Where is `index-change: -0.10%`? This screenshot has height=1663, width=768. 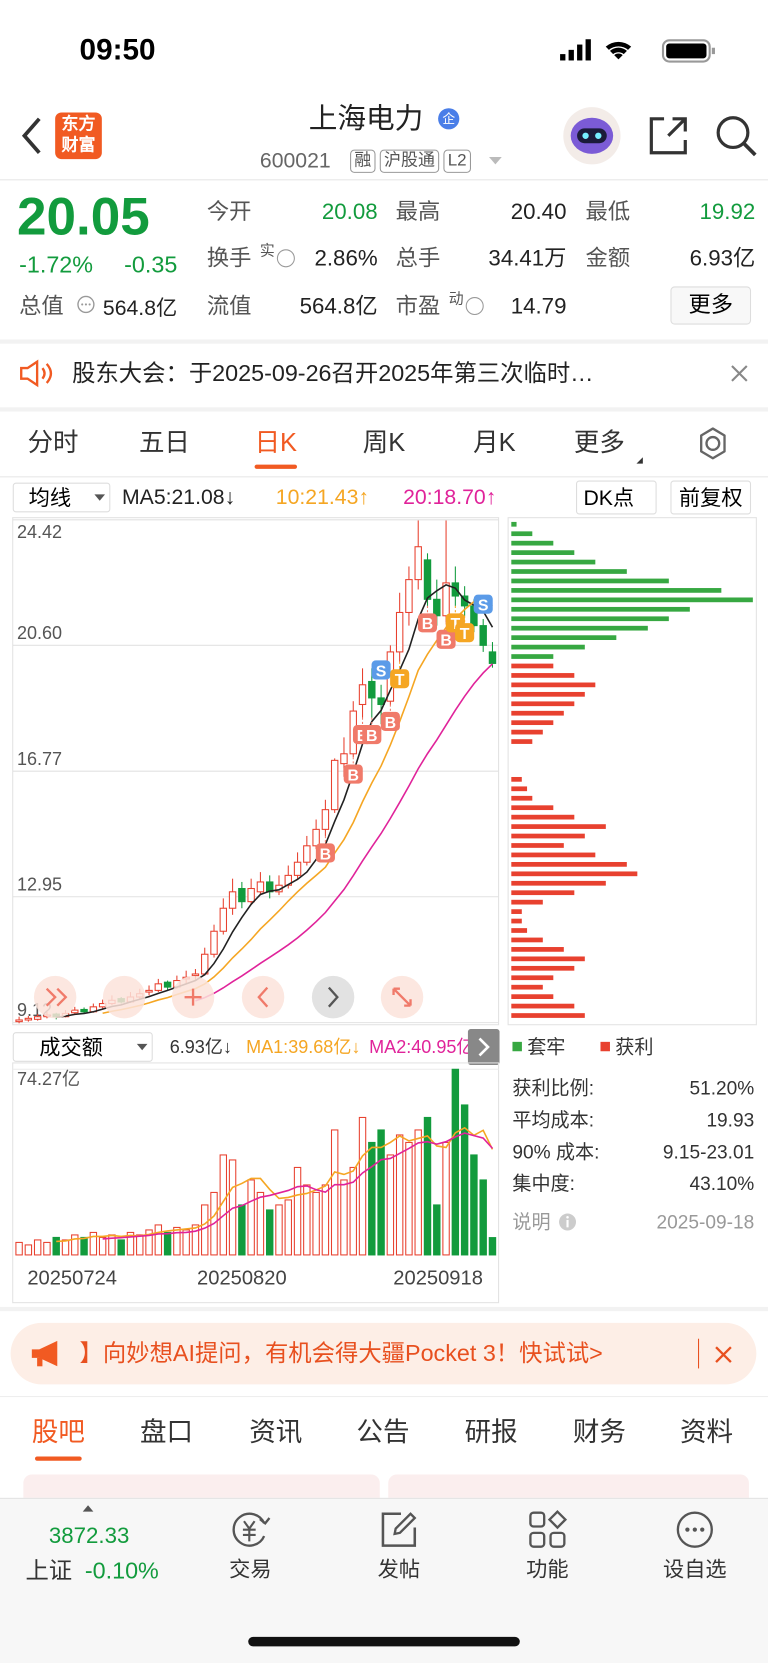
index-change: -0.10% is located at coordinates (121, 1570).